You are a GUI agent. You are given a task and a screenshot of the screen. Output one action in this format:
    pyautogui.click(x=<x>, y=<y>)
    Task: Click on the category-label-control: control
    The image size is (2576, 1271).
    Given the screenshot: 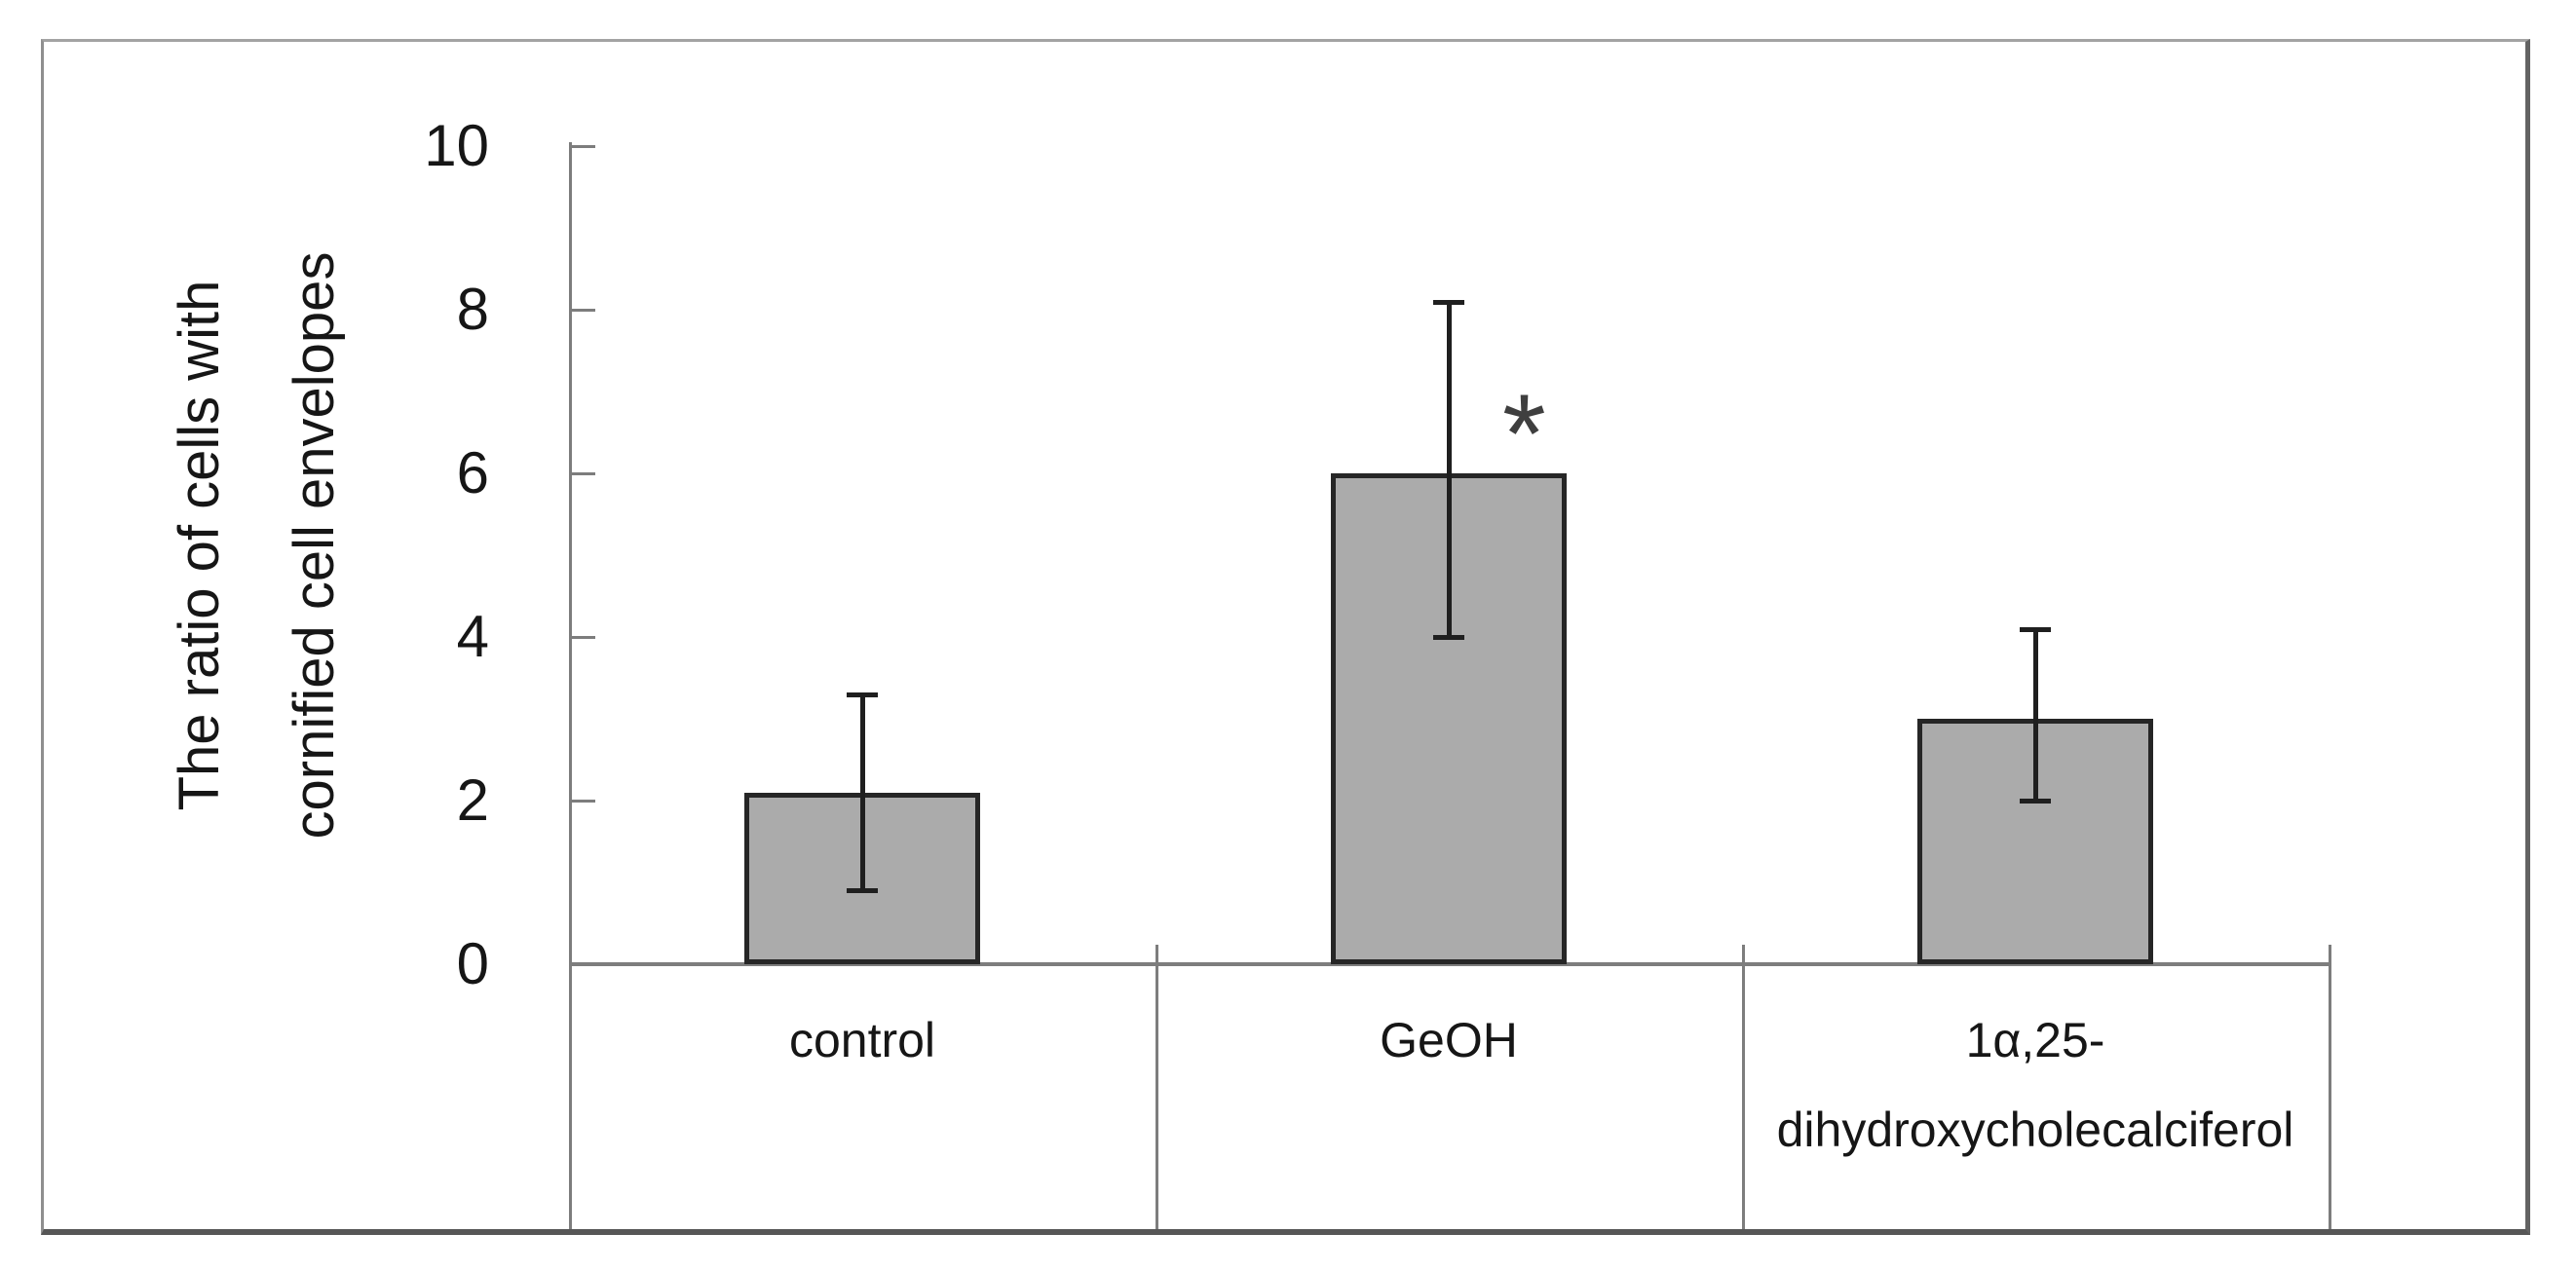 What is the action you would take?
    pyautogui.click(x=862, y=1040)
    